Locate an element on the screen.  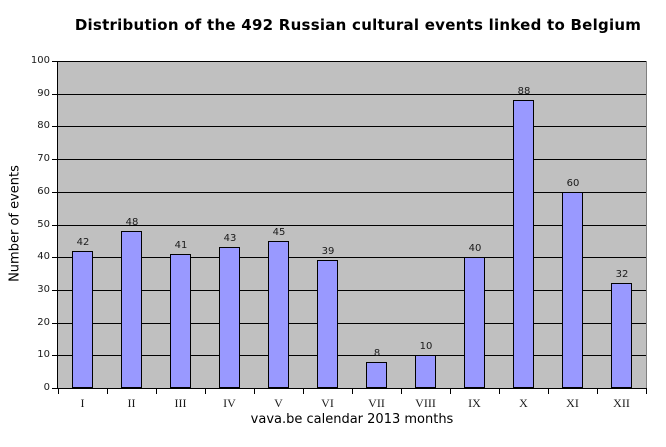
bar-value-X: 88 is located at coordinates (524, 91).